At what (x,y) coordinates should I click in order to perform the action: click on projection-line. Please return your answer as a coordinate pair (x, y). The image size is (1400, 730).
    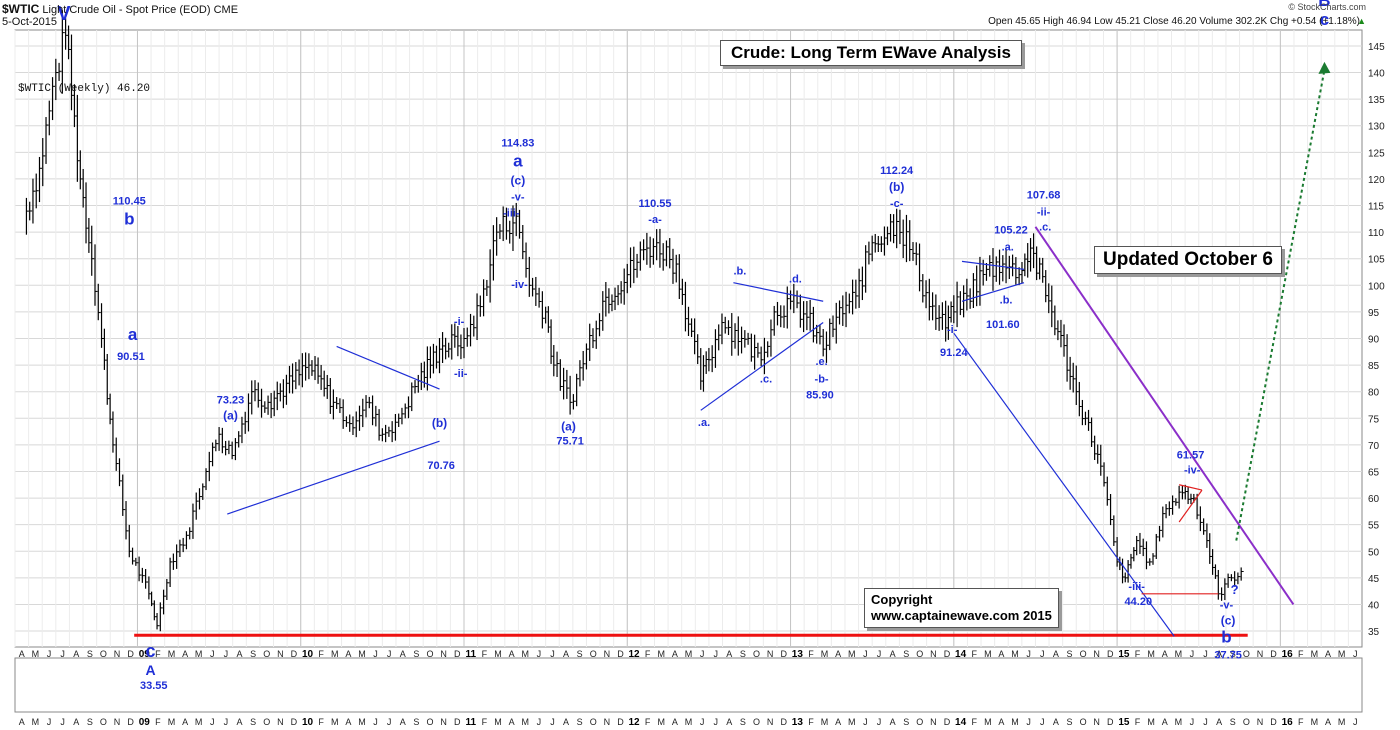
    Looking at the image, I should click on (1280, 305).